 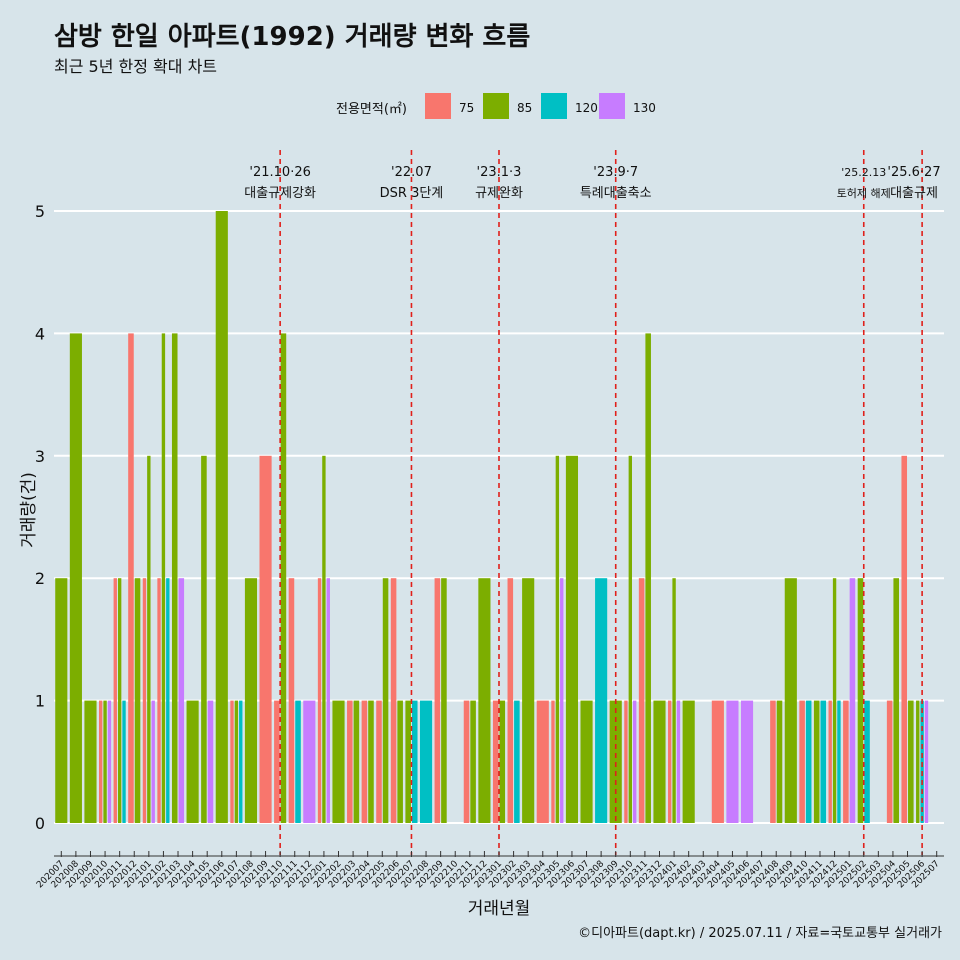 I want to click on y-tick-label: 5, so click(x=40, y=211).